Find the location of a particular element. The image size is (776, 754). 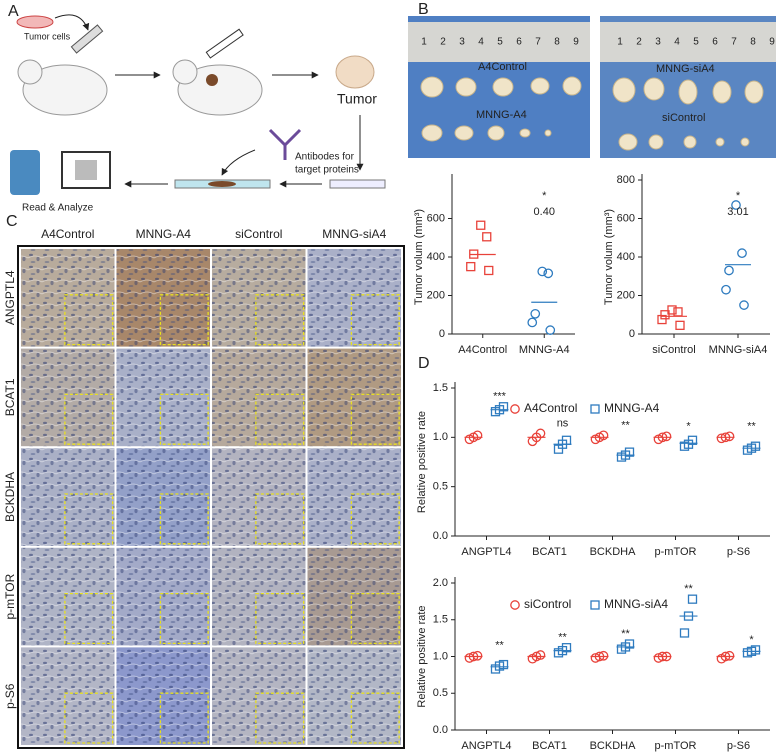

significance: *** is located at coordinates (500, 397).